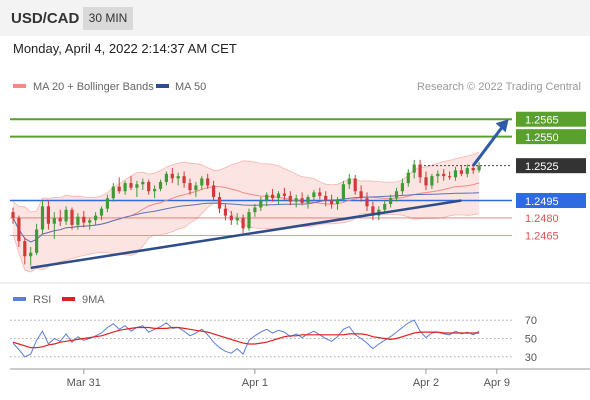 The height and width of the screenshot is (400, 590). What do you see at coordinates (42, 300) in the screenshot?
I see `rsi-legend-label: RSI` at bounding box center [42, 300].